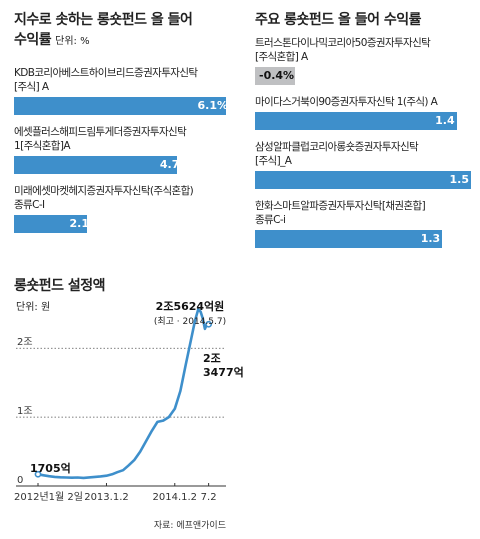 The height and width of the screenshot is (539, 480). I want to click on chart-y-ticks: 0 1조 2조, so click(25, 411).